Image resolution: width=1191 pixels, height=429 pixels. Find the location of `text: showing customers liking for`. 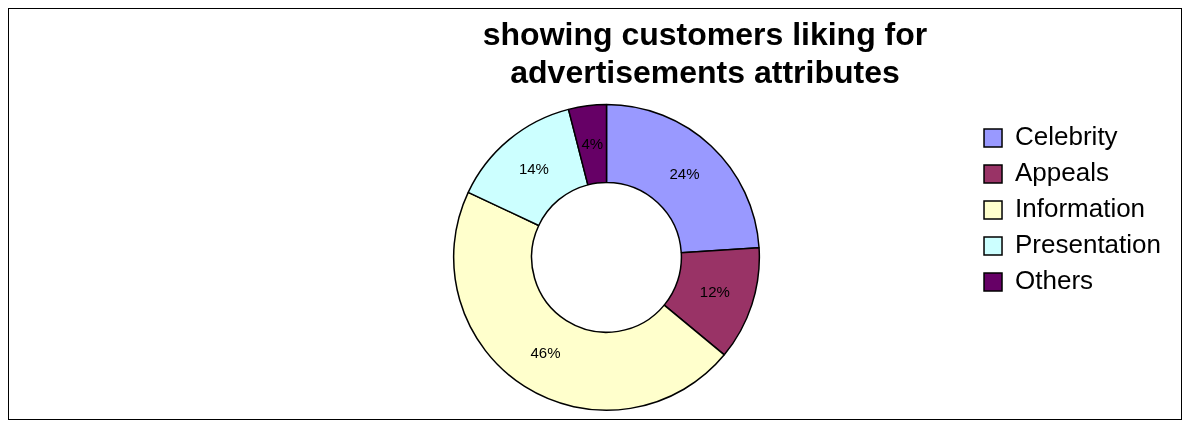

text: showing customers liking for is located at coordinates (705, 34).